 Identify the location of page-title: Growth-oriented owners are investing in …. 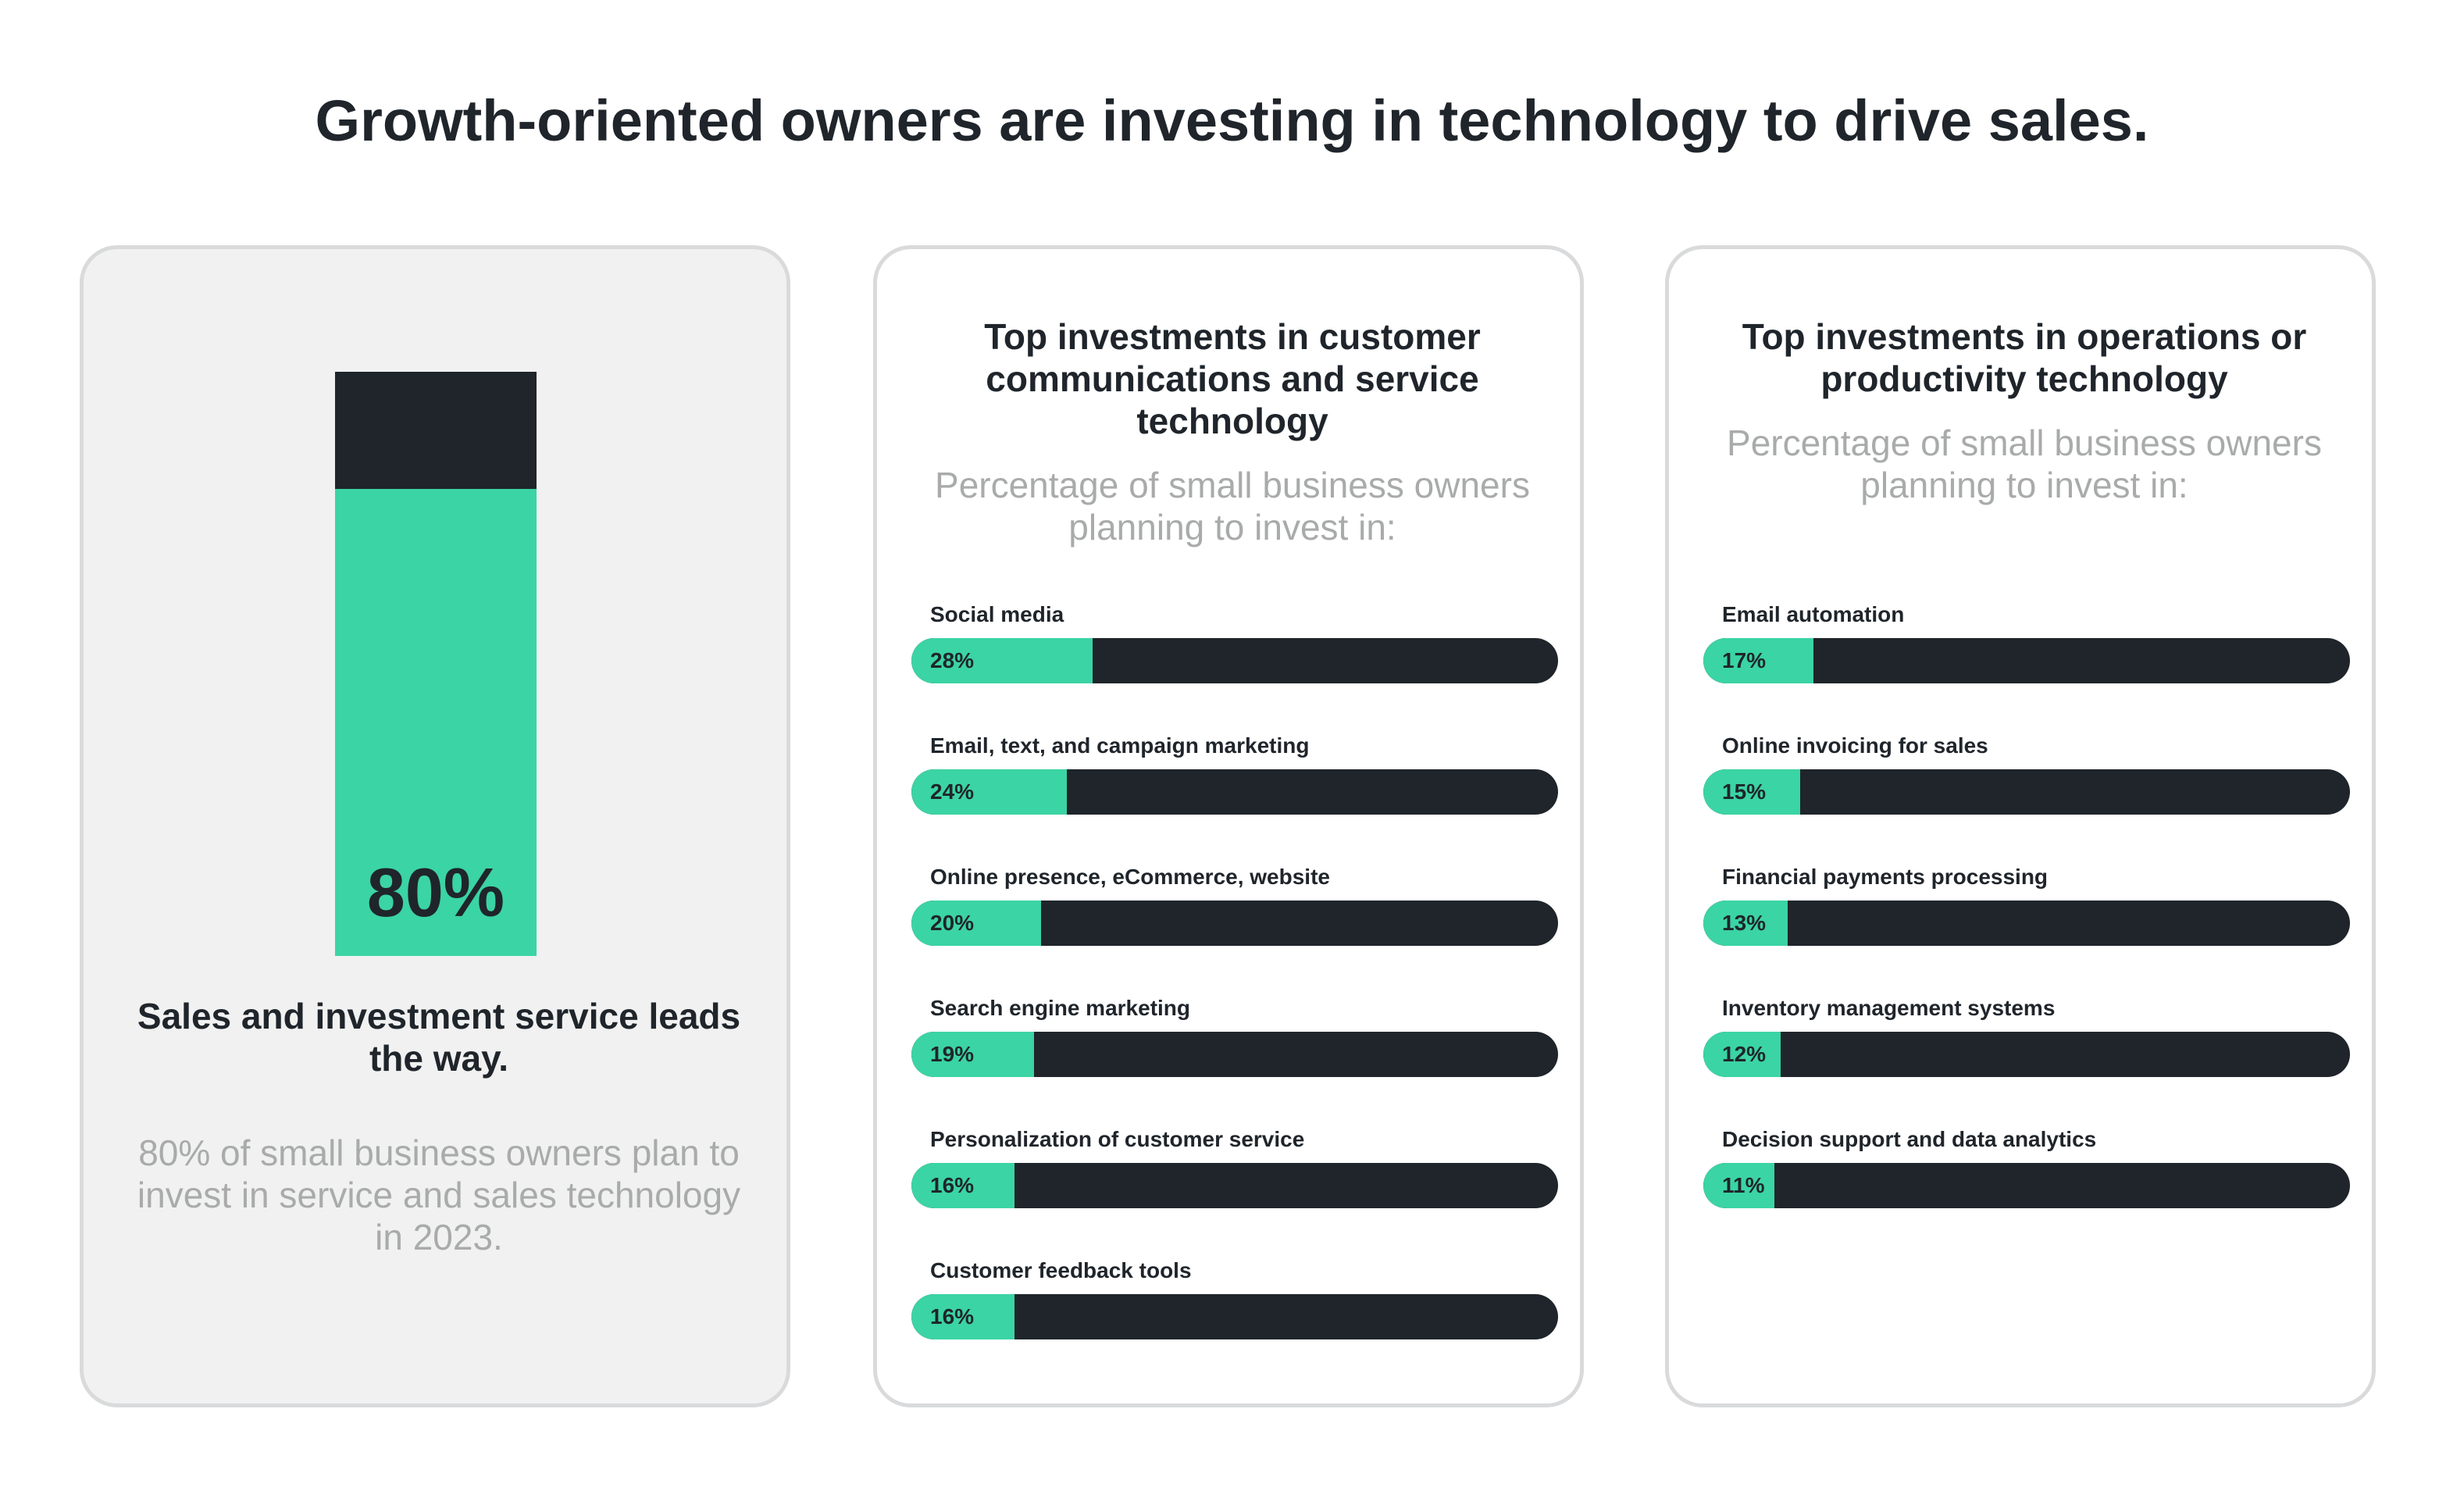
(1232, 121).